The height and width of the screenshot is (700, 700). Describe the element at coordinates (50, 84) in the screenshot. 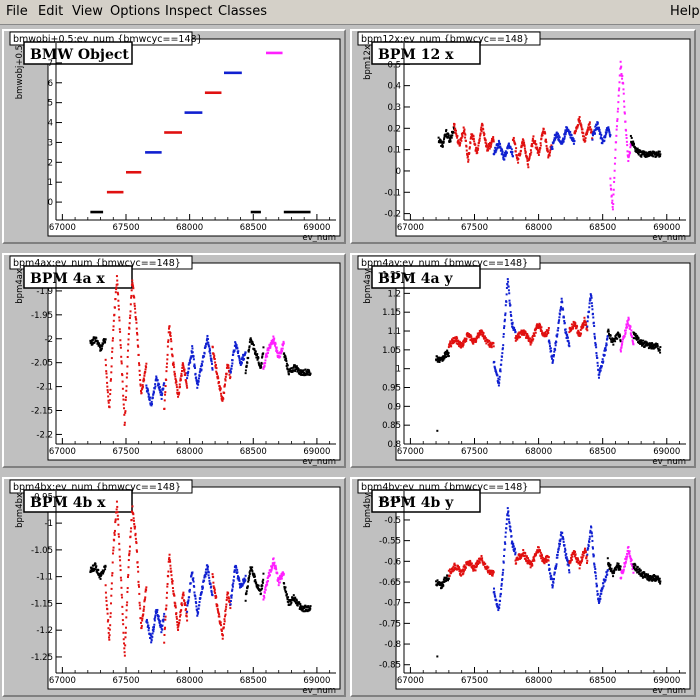

I see `y-tick-label: 6` at that location.